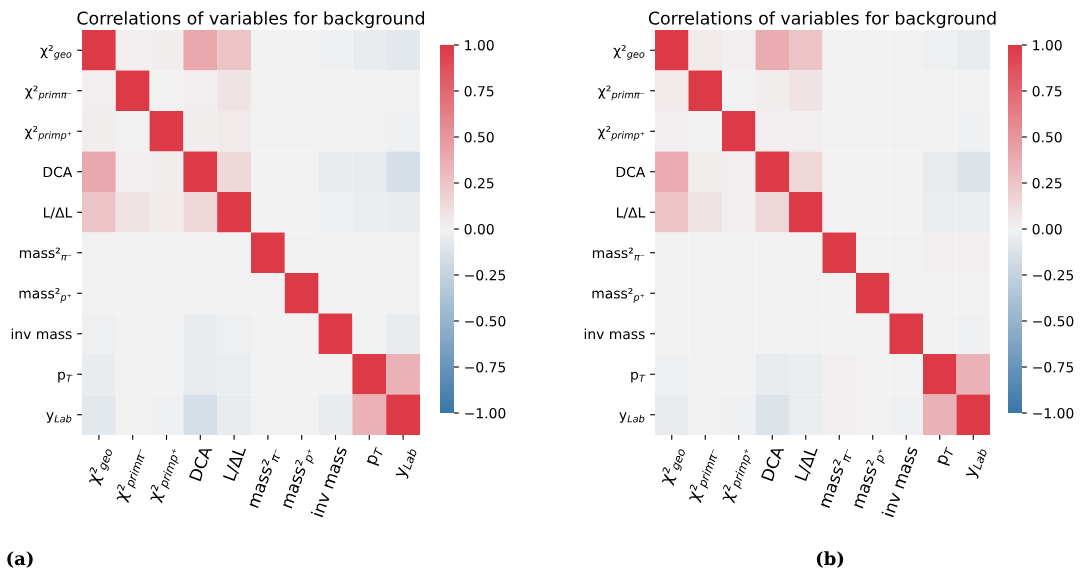  Describe the element at coordinates (20, 559) in the screenshot. I see `text: (a)` at that location.